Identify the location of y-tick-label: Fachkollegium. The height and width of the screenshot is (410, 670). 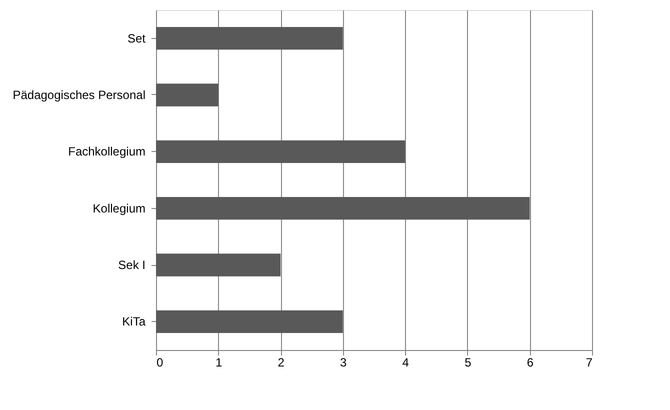
(107, 151).